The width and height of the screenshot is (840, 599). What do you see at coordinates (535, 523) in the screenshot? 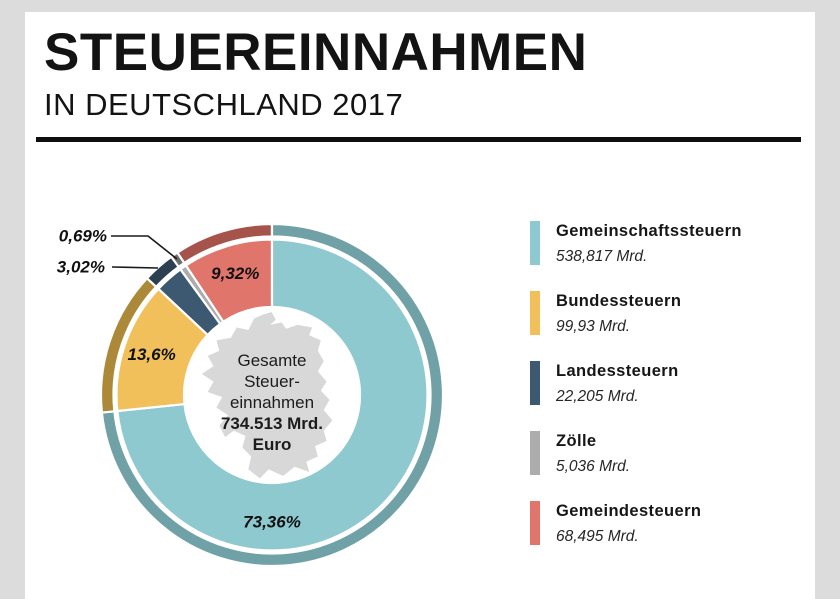
I see `legend-swatch-gemeindesteuern` at bounding box center [535, 523].